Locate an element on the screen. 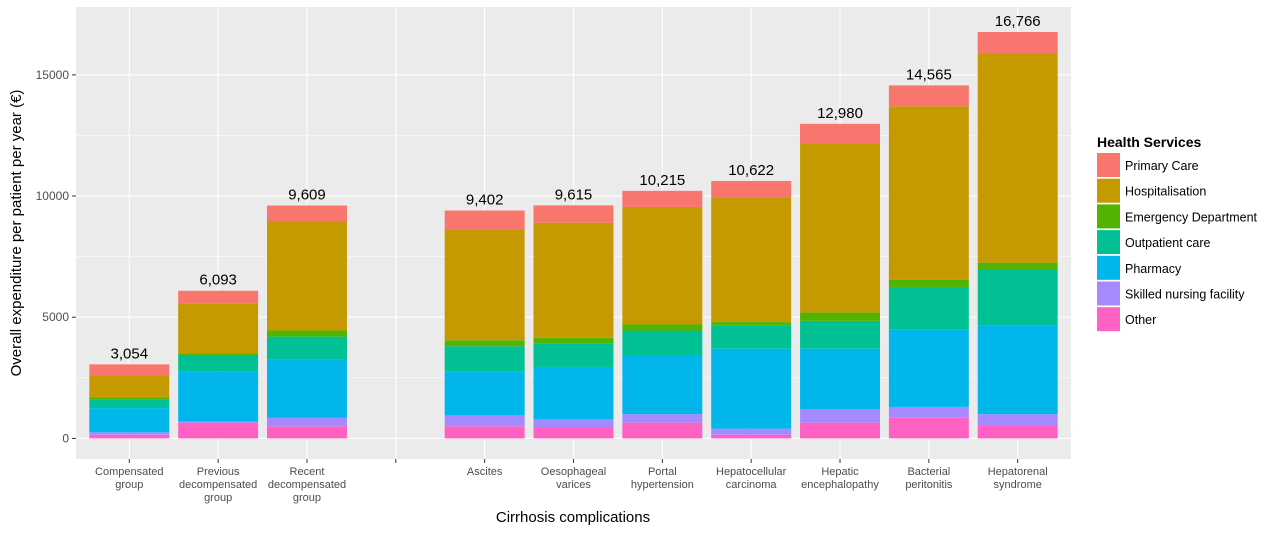 The image size is (1280, 533). x-tick-label-line: Oesophageal is located at coordinates (573, 472).